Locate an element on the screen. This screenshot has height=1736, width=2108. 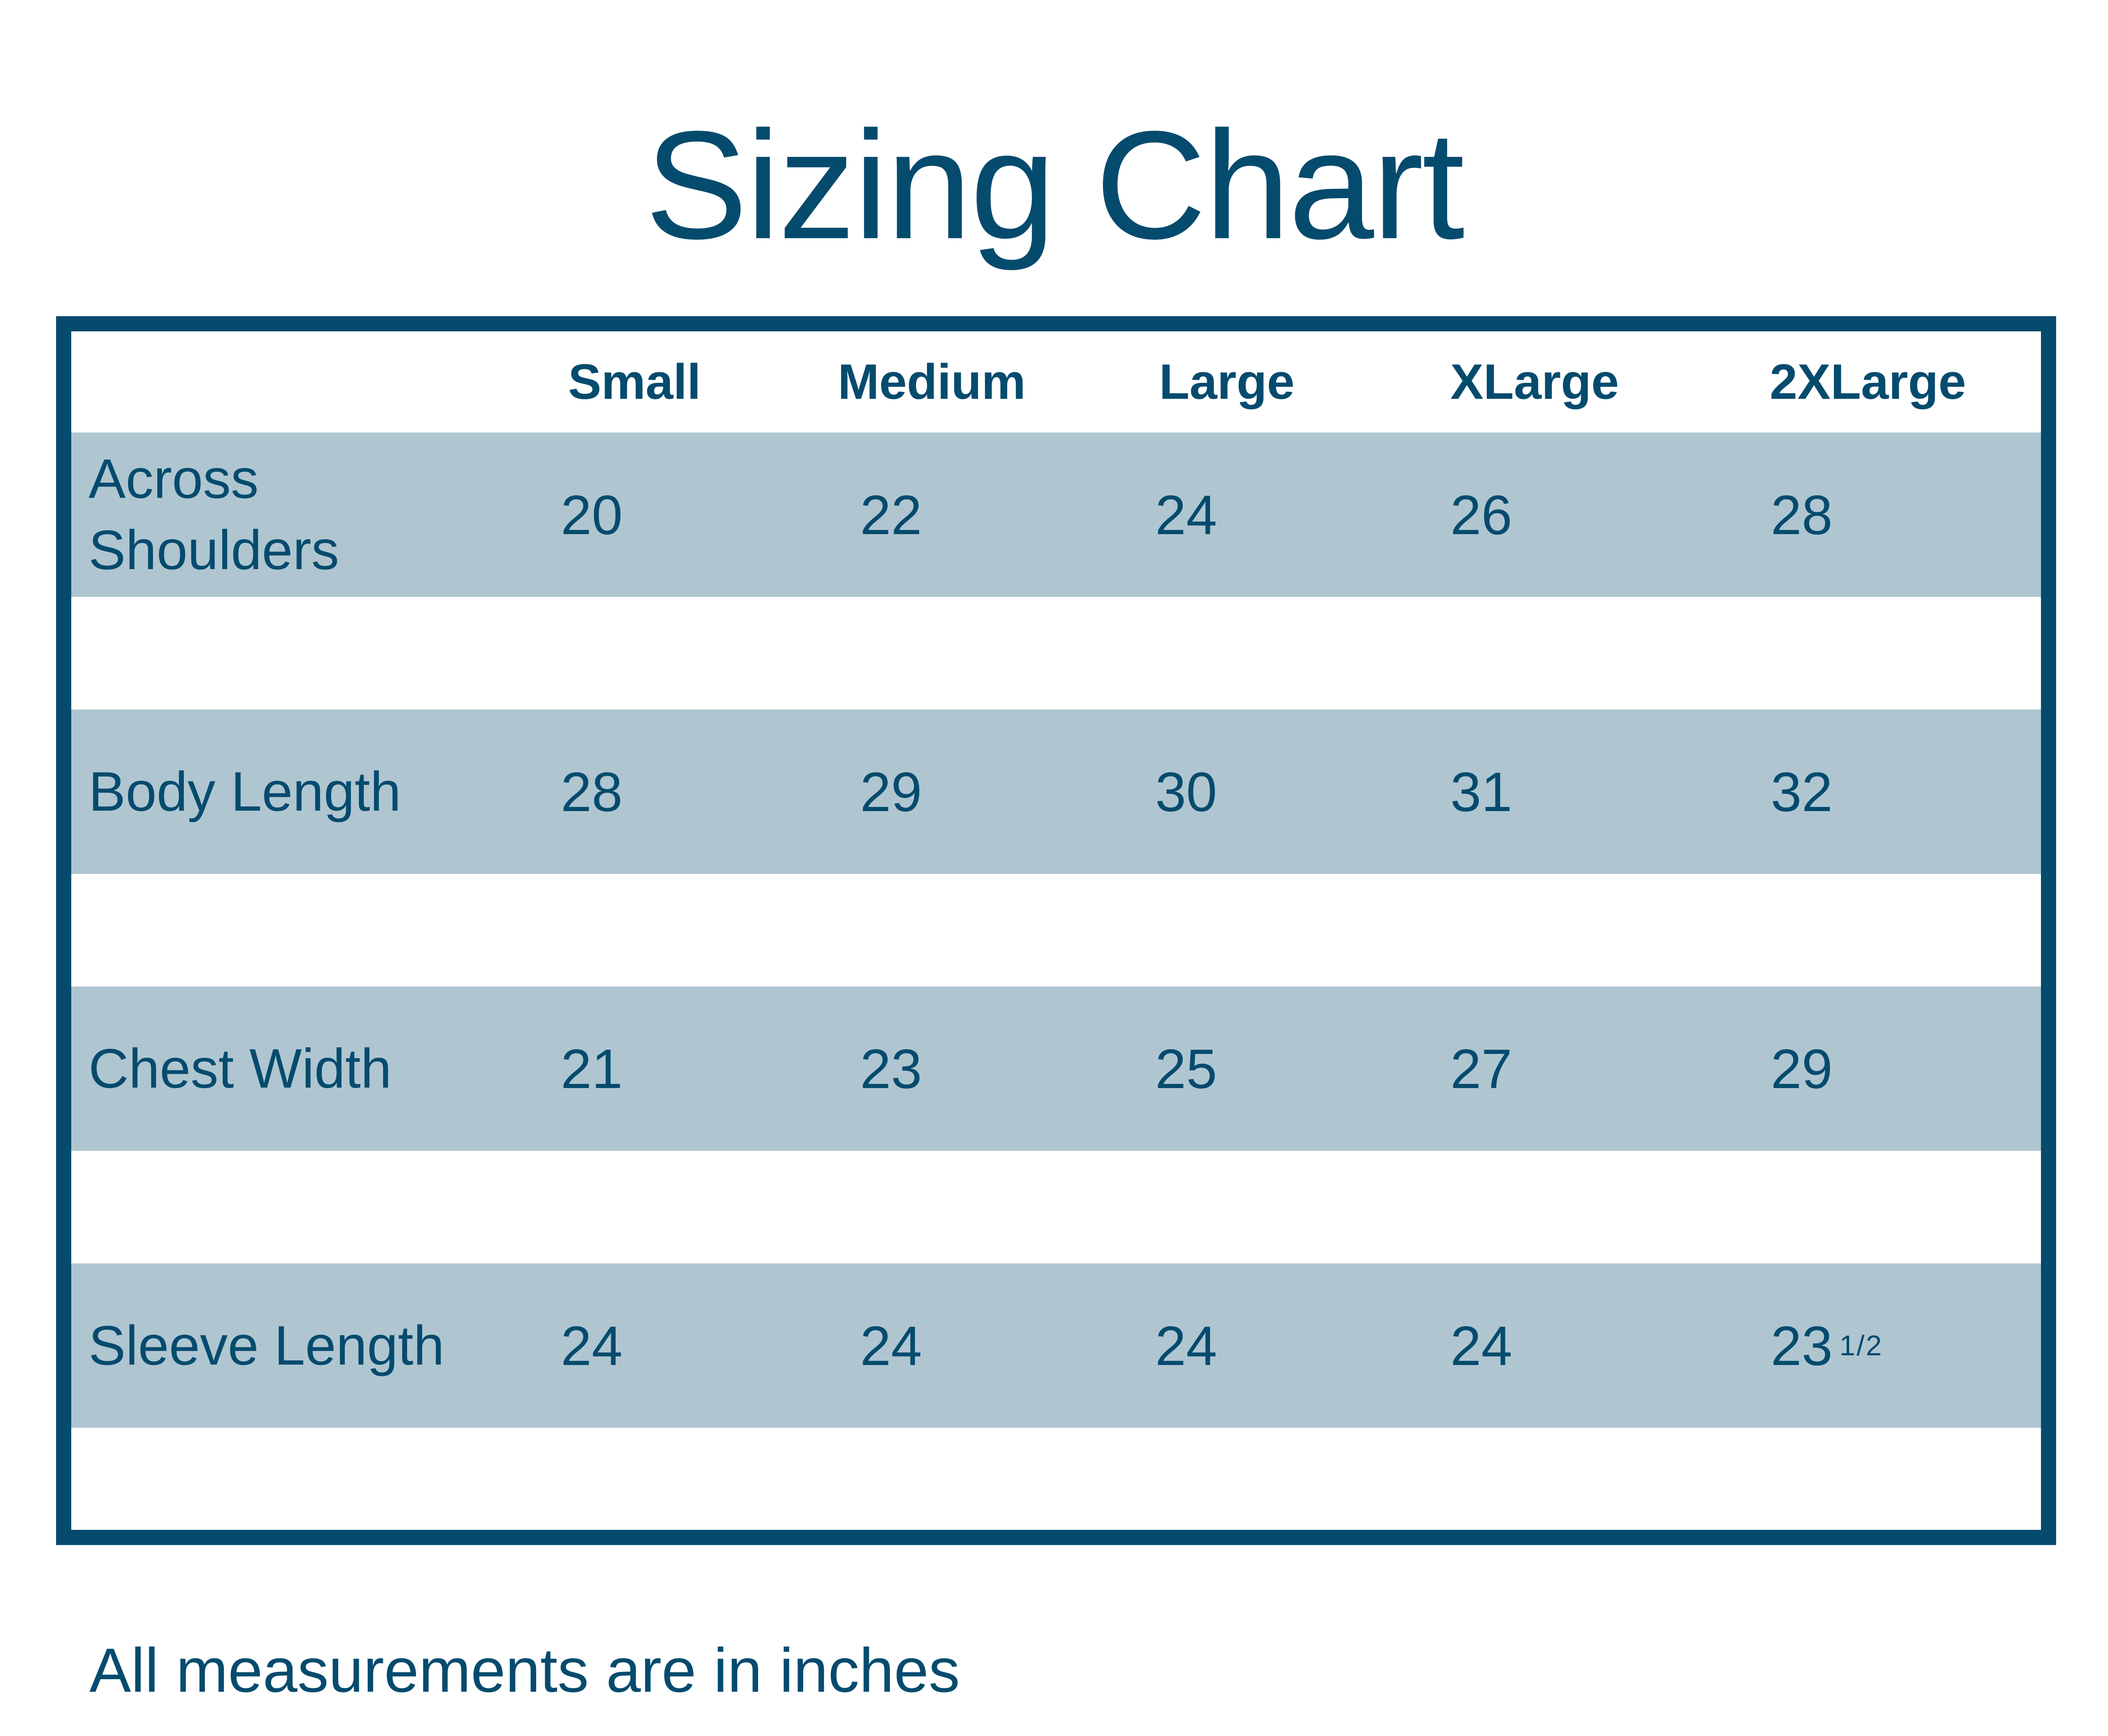
page-title: Sizing Chart is located at coordinates (1055, 185).